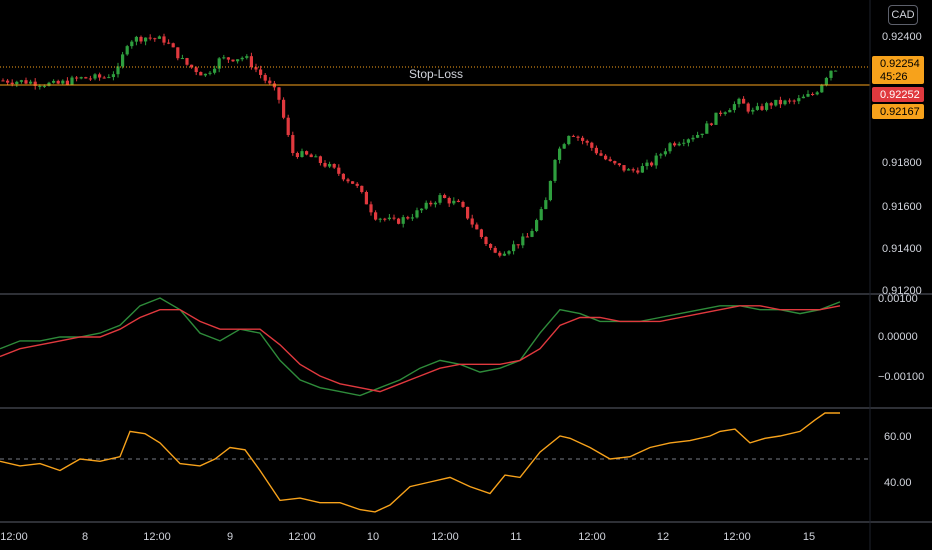 Image resolution: width=932 pixels, height=550 pixels. Describe the element at coordinates (903, 15) in the screenshot. I see `currency-selector: CAD` at that location.